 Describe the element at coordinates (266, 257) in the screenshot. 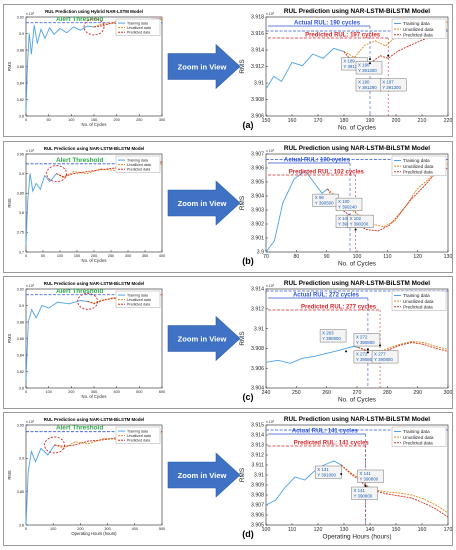

I see `x-tick-label: 70` at that location.